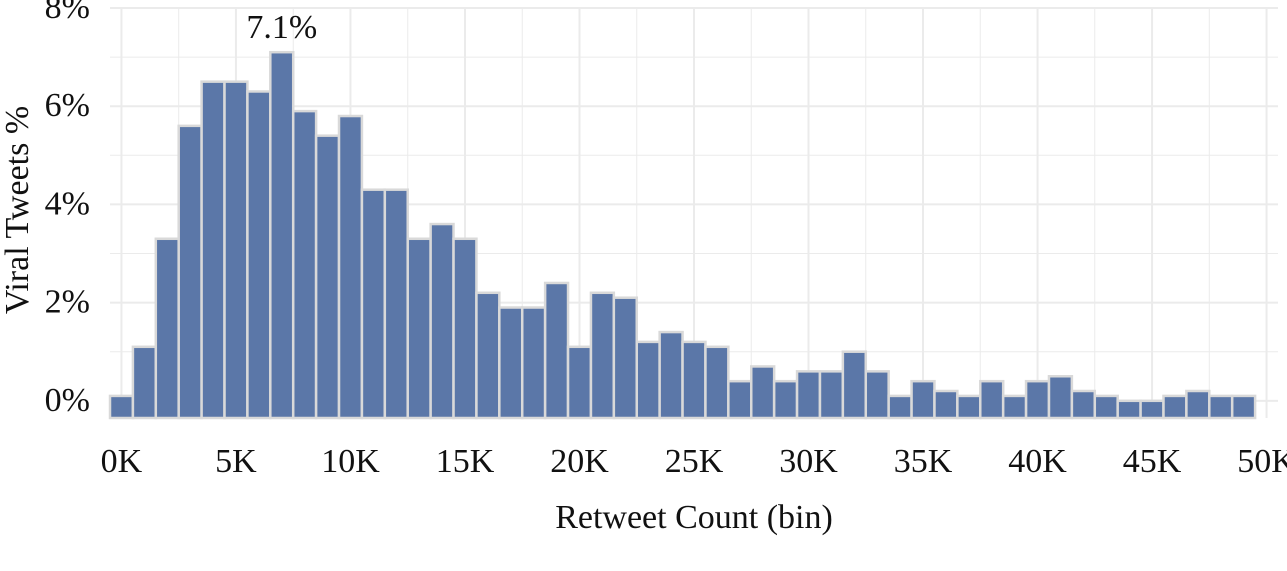  I want to click on x-tick-label: 10K, so click(350, 461).